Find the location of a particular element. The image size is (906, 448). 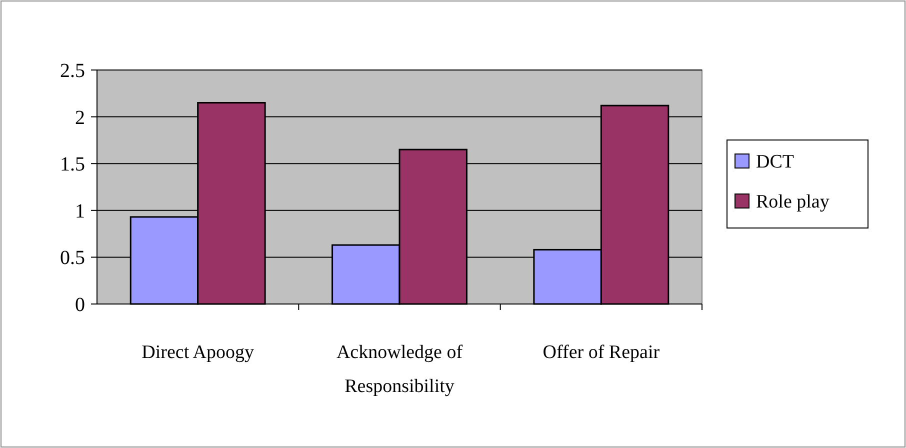

y-tick-label: 2 is located at coordinates (80, 117).